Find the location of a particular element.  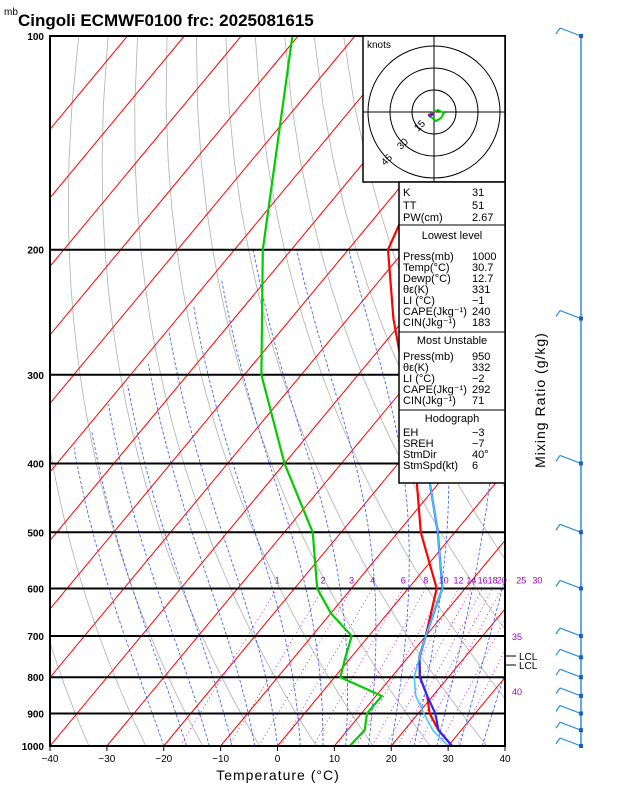

mixing-ratio-label: 1 is located at coordinates (277, 580).